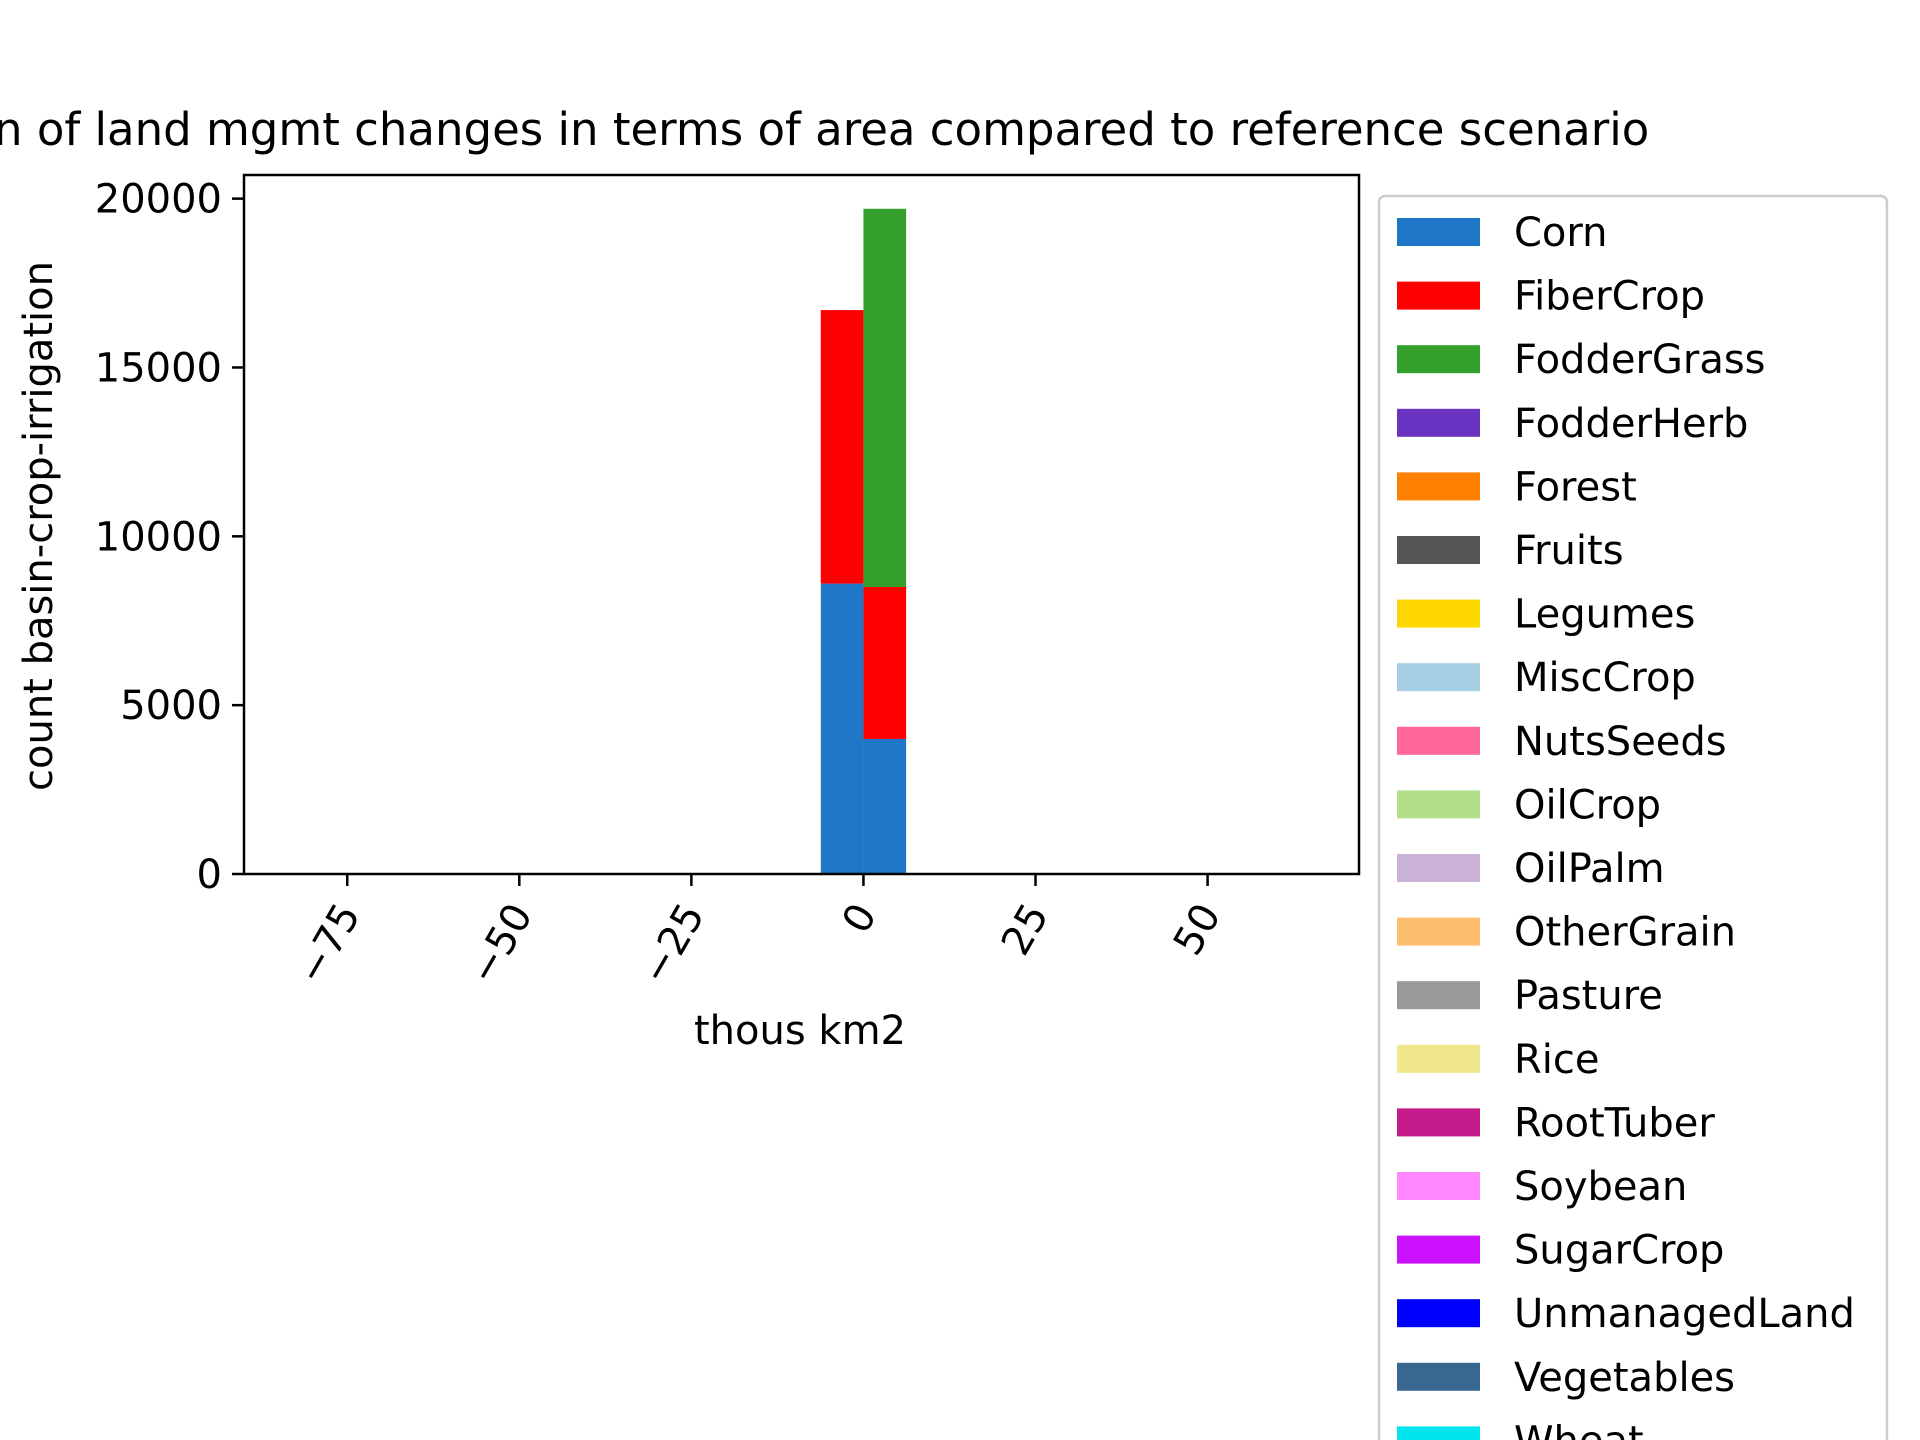  I want to click on legend-label-vegetables: Vegetables, so click(1624, 1378).